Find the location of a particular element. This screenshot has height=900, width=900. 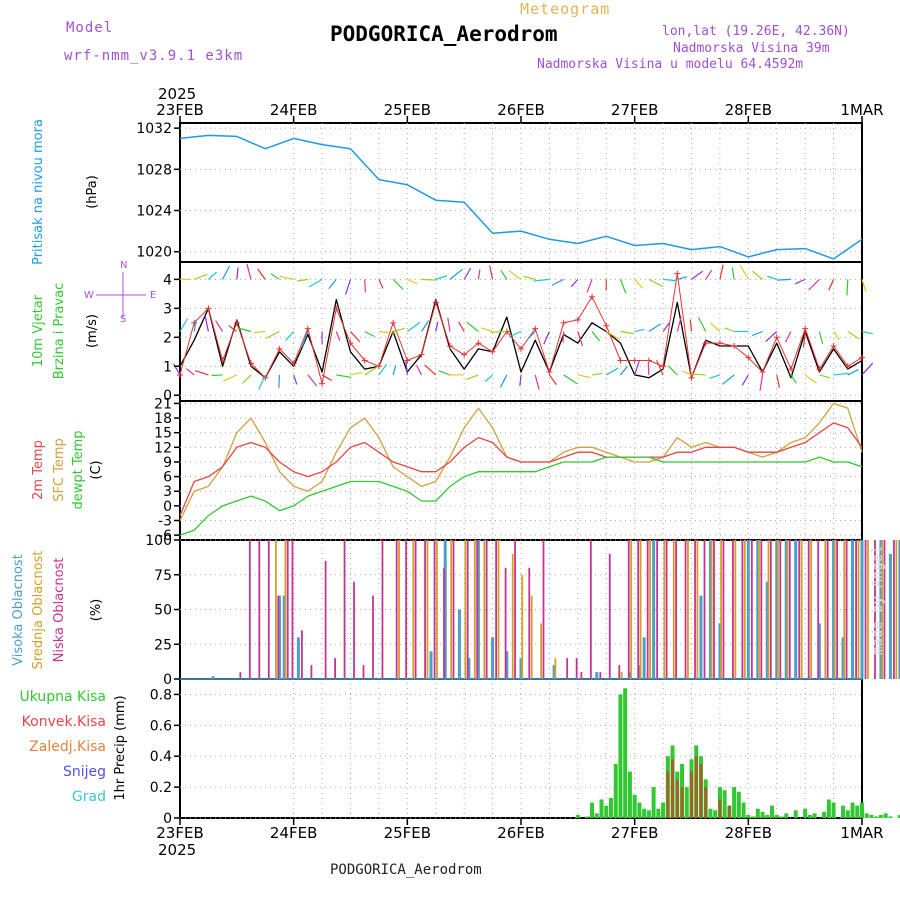

x-tick-label-top: 24FEB is located at coordinates (293, 110).